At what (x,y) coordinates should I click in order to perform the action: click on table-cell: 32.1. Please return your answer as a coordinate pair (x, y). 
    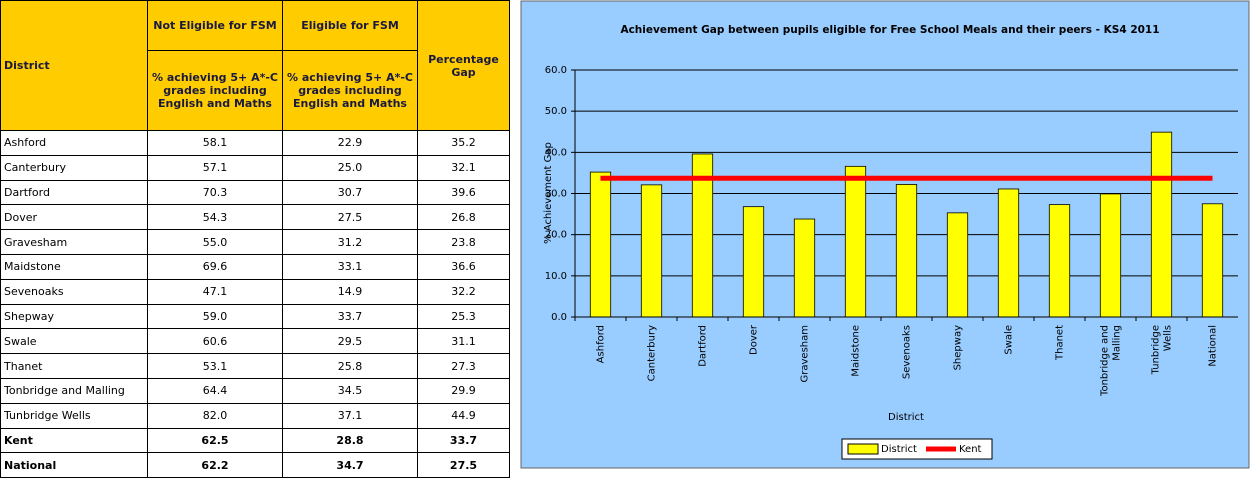
    Looking at the image, I should click on (463, 167).